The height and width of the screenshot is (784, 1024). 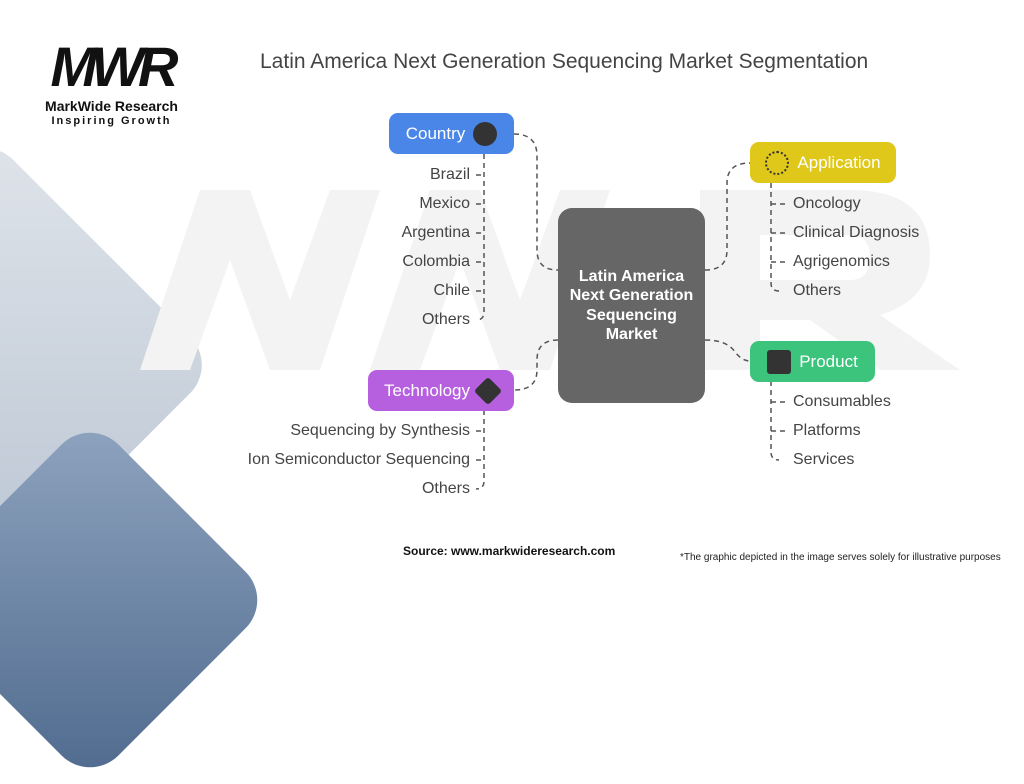 I want to click on source-text: Source: www.markwideresearch.com, so click(x=509, y=551).